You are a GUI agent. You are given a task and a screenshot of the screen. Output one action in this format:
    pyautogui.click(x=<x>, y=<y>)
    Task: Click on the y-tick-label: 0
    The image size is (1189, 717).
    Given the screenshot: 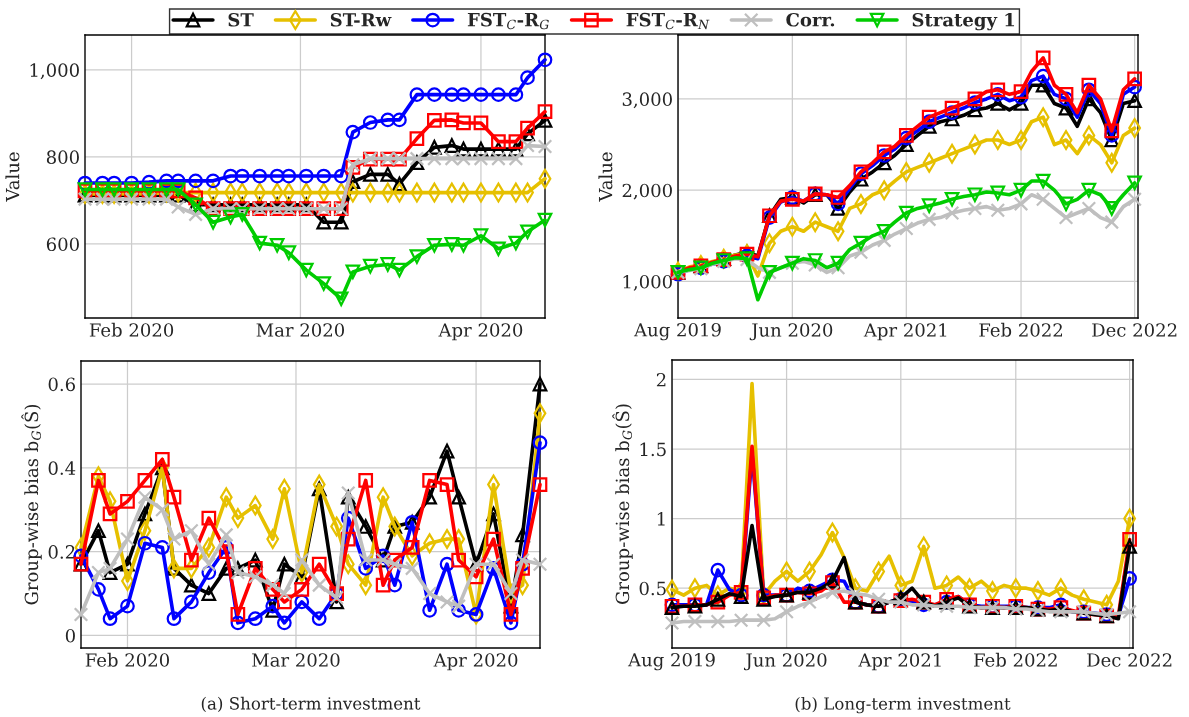 What is the action you would take?
    pyautogui.click(x=70, y=635)
    